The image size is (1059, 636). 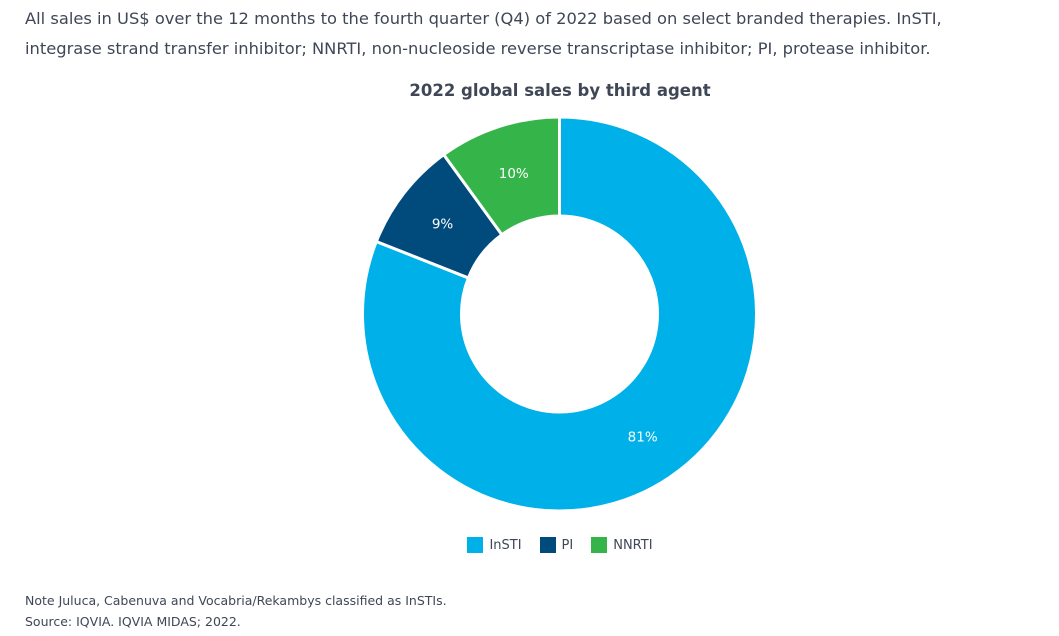 I want to click on legend-label-pi: PI, so click(x=567, y=545).